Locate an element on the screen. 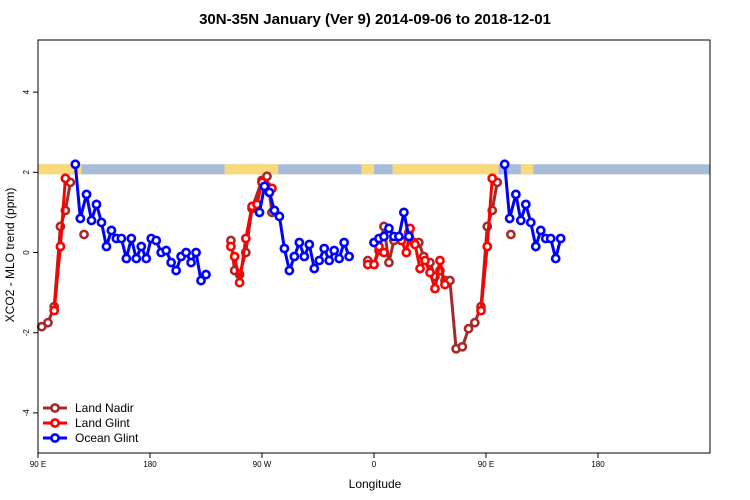 This screenshot has height=500, width=750. y-tick-label: 2 is located at coordinates (26, 172).